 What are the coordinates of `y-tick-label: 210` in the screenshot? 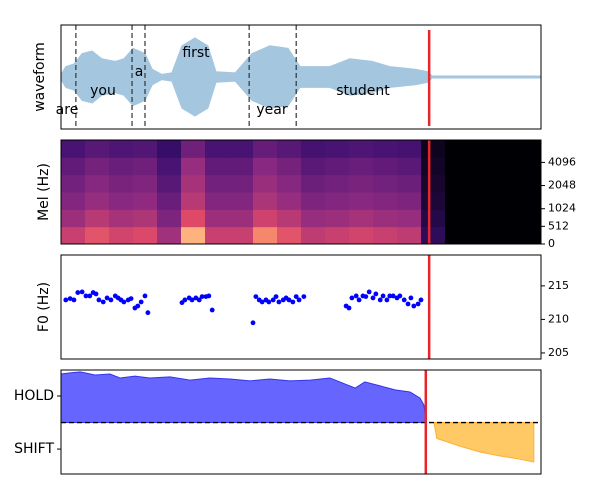 It's located at (558, 318).